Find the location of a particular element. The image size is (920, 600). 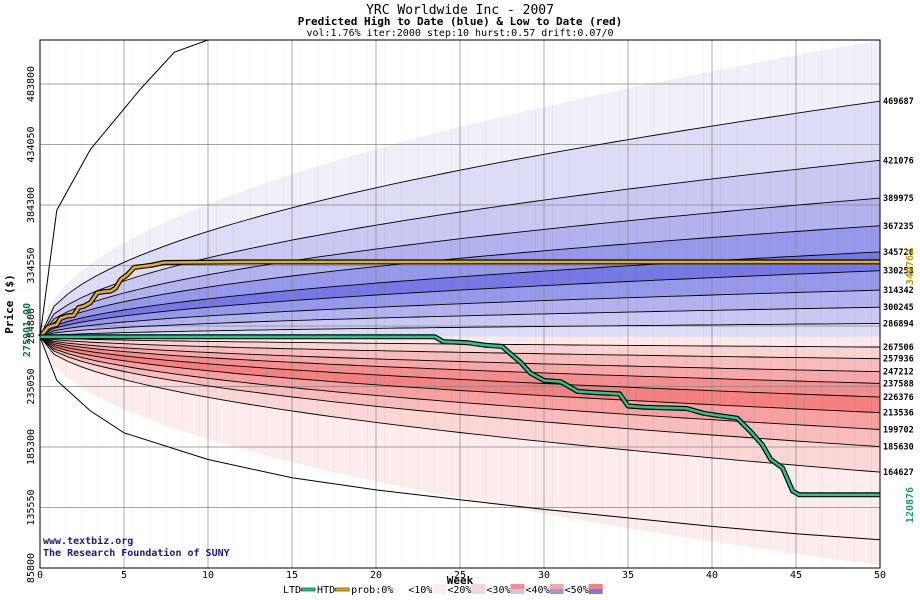

right-value-label: 389975 is located at coordinates (898, 199).